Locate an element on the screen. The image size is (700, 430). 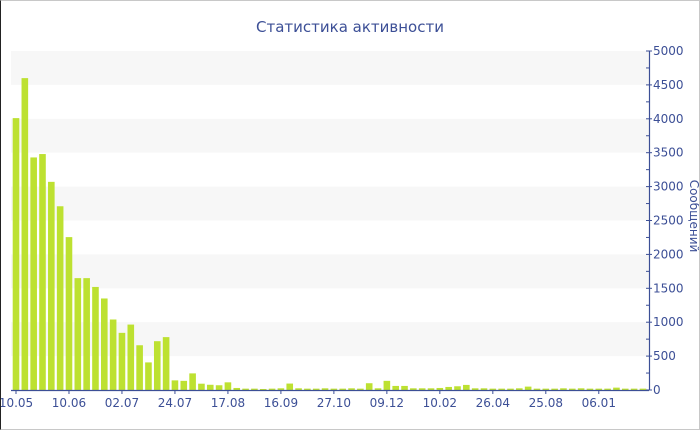
x-tick-label: 10.06 is located at coordinates (69, 403).